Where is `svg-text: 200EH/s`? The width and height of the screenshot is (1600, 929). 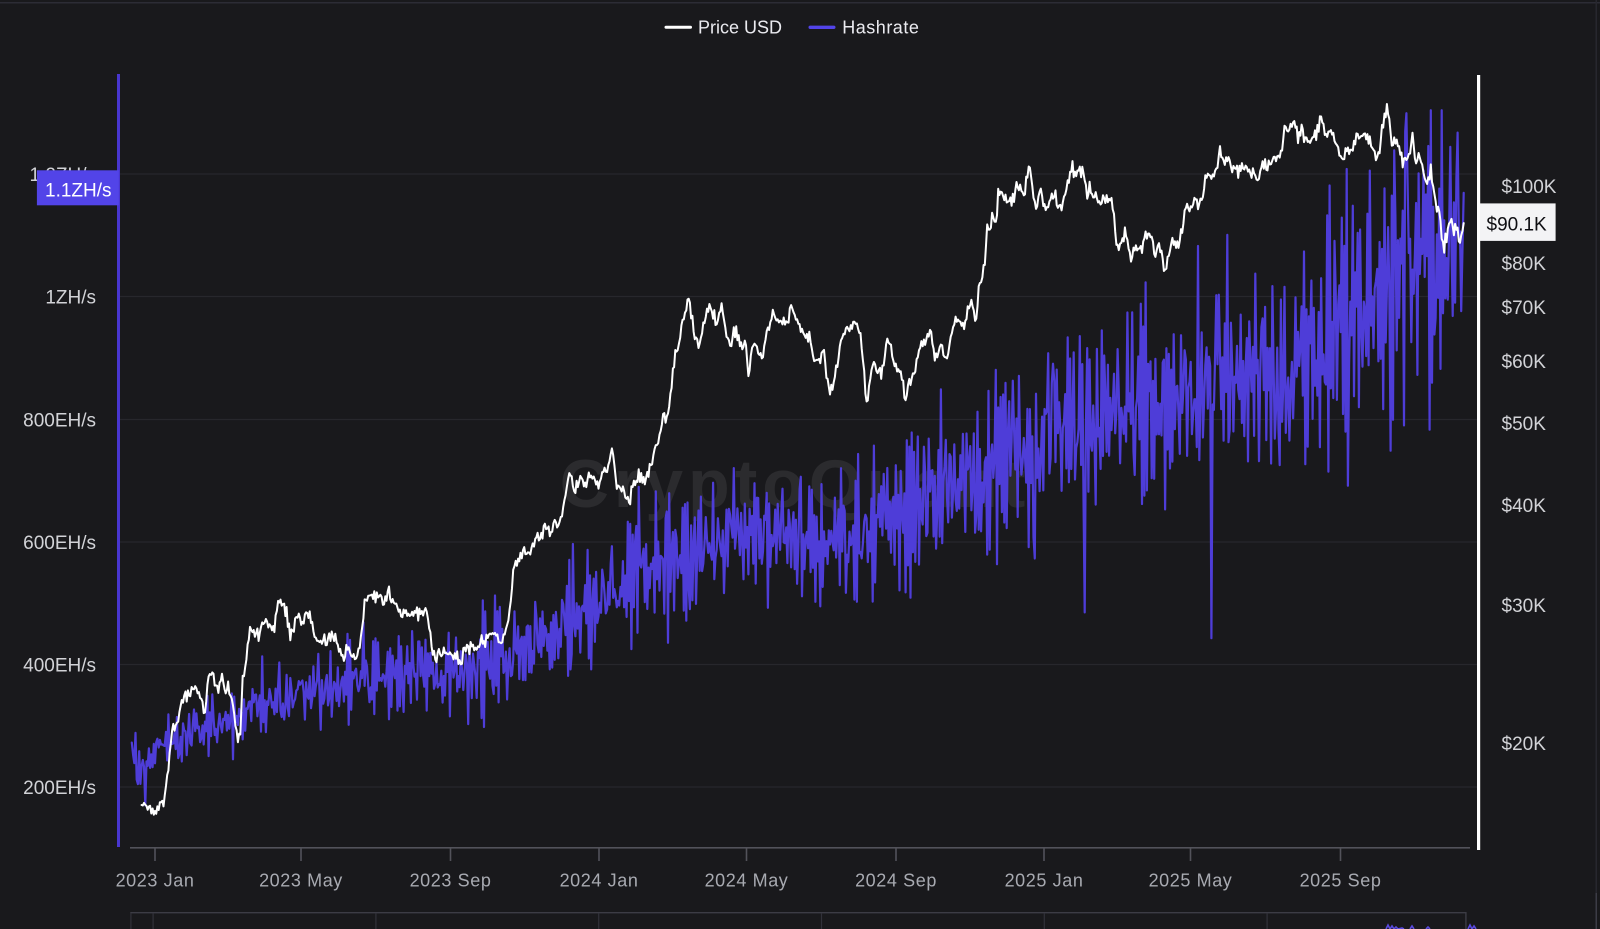
svg-text: 200EH/s is located at coordinates (59, 788).